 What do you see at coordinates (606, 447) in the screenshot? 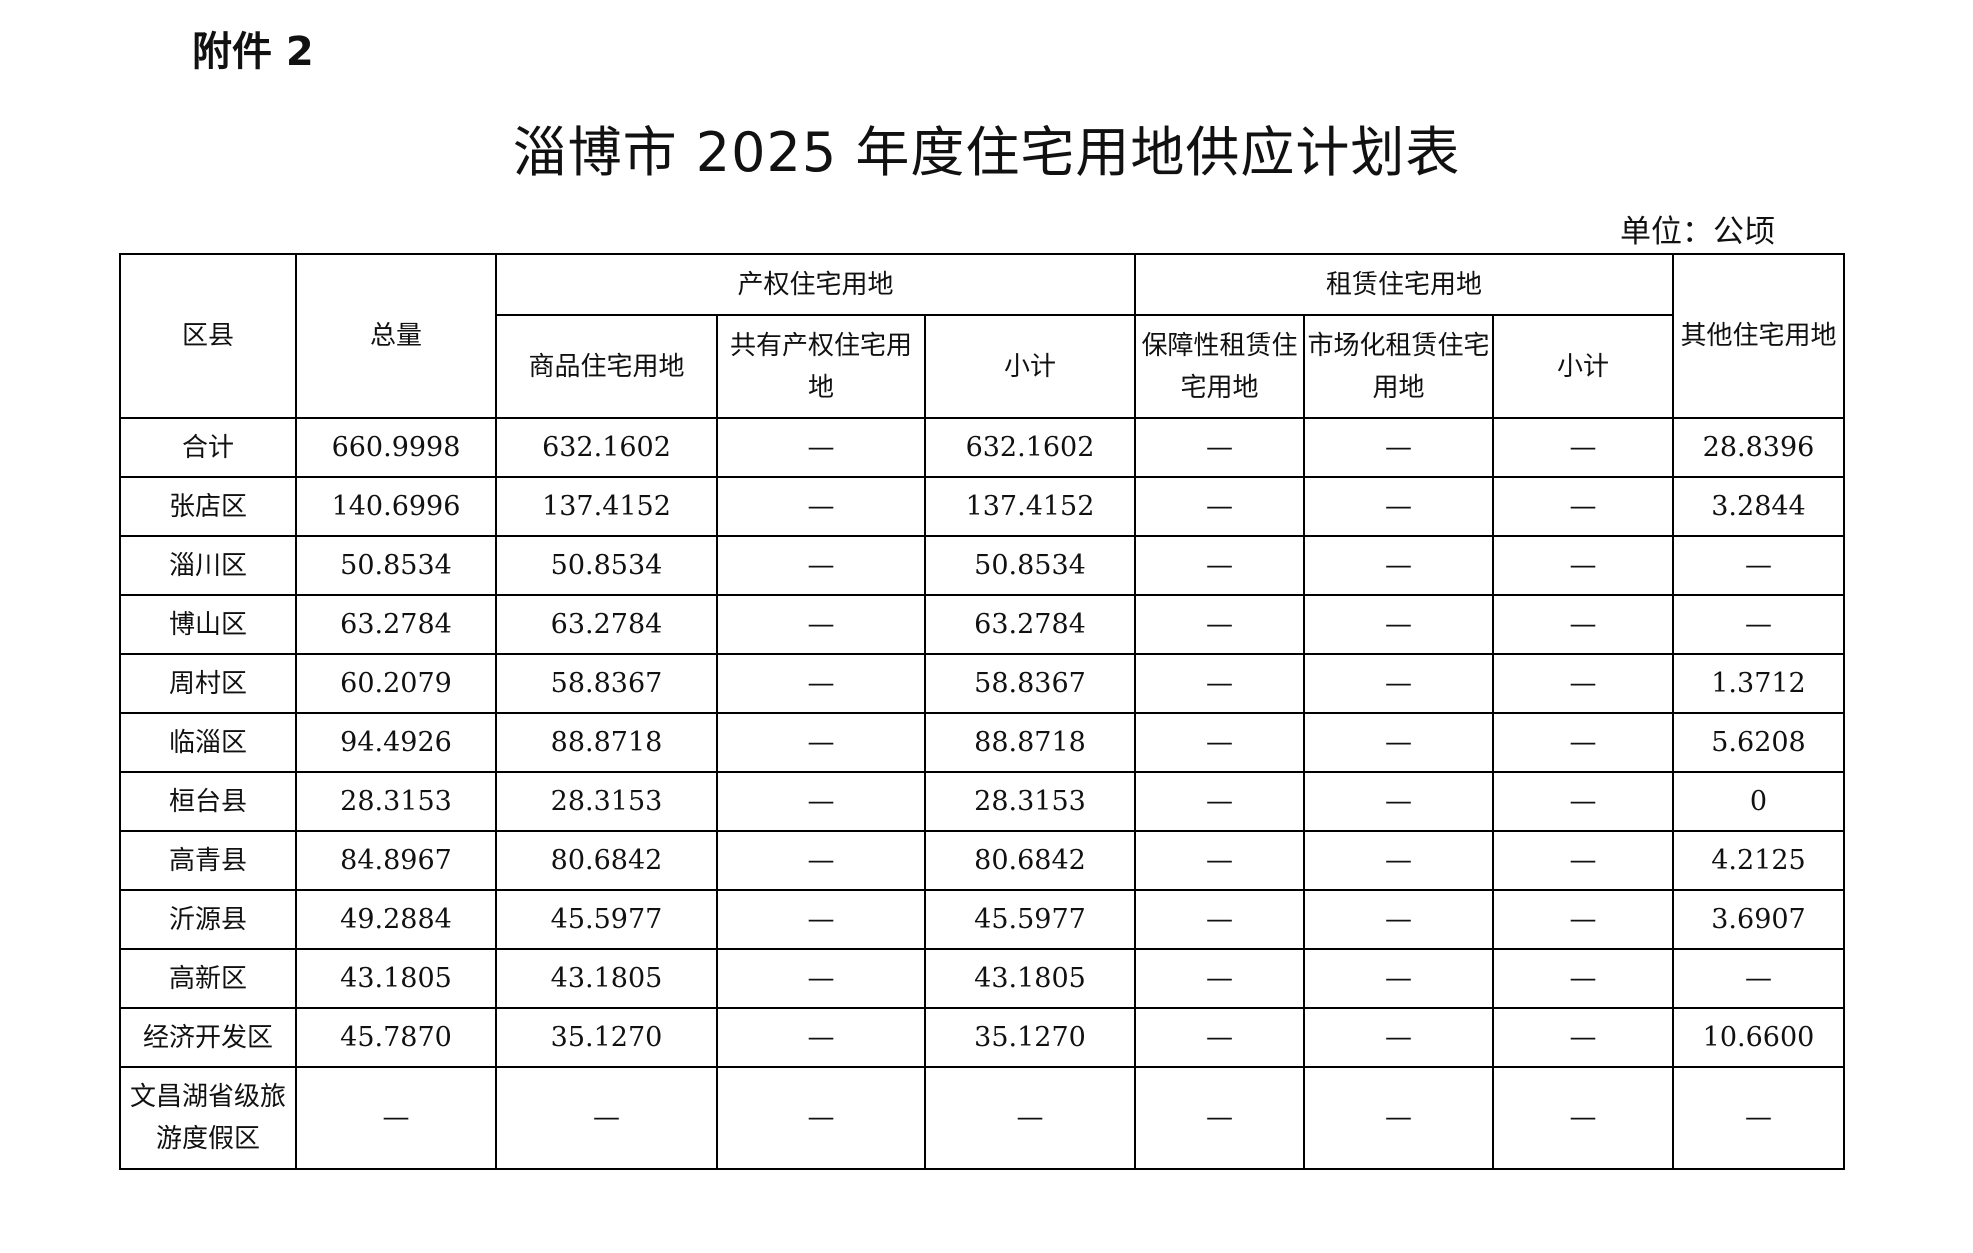
I see `cell-commercial: 632.1602` at bounding box center [606, 447].